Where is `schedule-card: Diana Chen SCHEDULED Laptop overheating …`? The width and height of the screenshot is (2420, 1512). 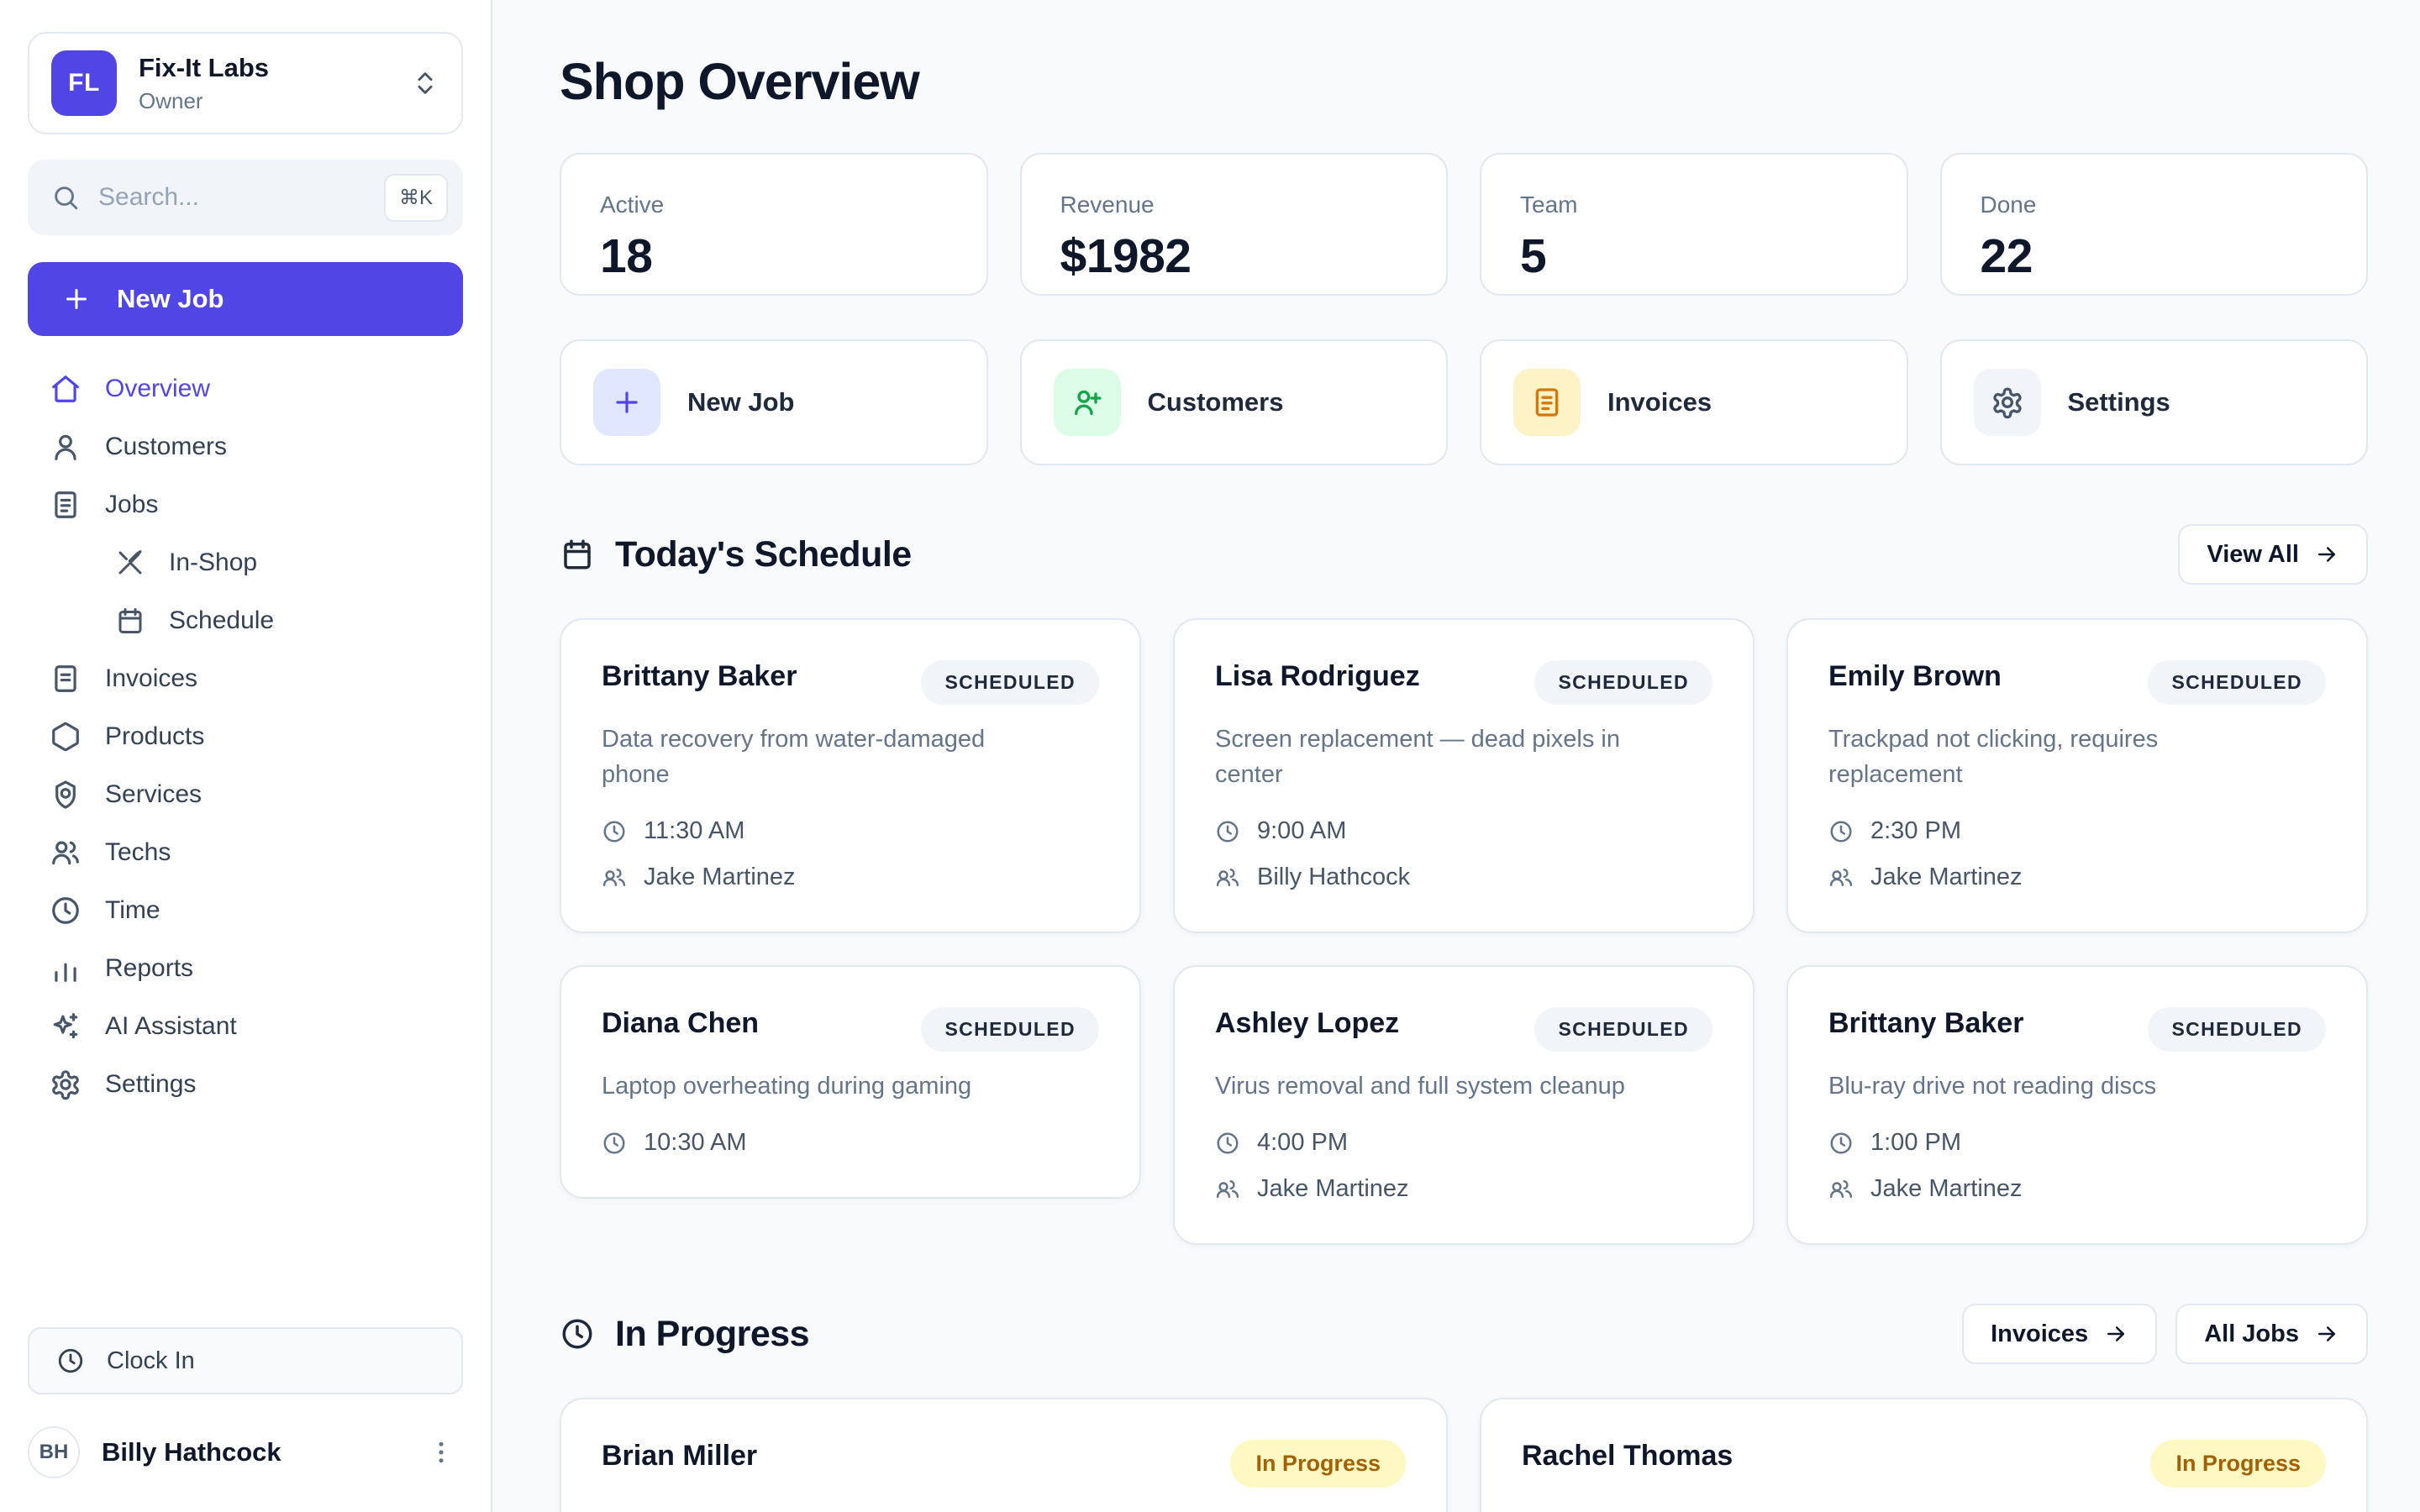
schedule-card: Diana Chen SCHEDULED Laptop overheating … is located at coordinates (850, 1082).